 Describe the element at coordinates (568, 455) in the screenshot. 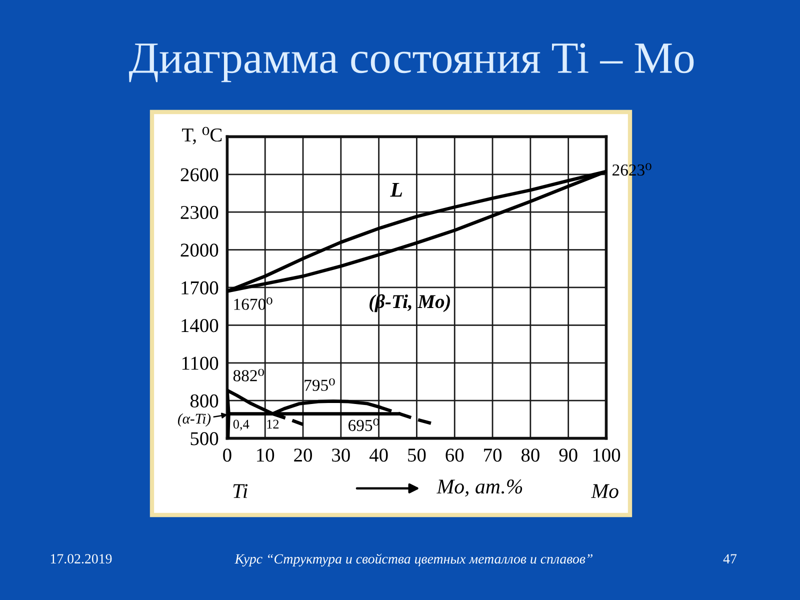

I see `x-tick-label: 90` at that location.